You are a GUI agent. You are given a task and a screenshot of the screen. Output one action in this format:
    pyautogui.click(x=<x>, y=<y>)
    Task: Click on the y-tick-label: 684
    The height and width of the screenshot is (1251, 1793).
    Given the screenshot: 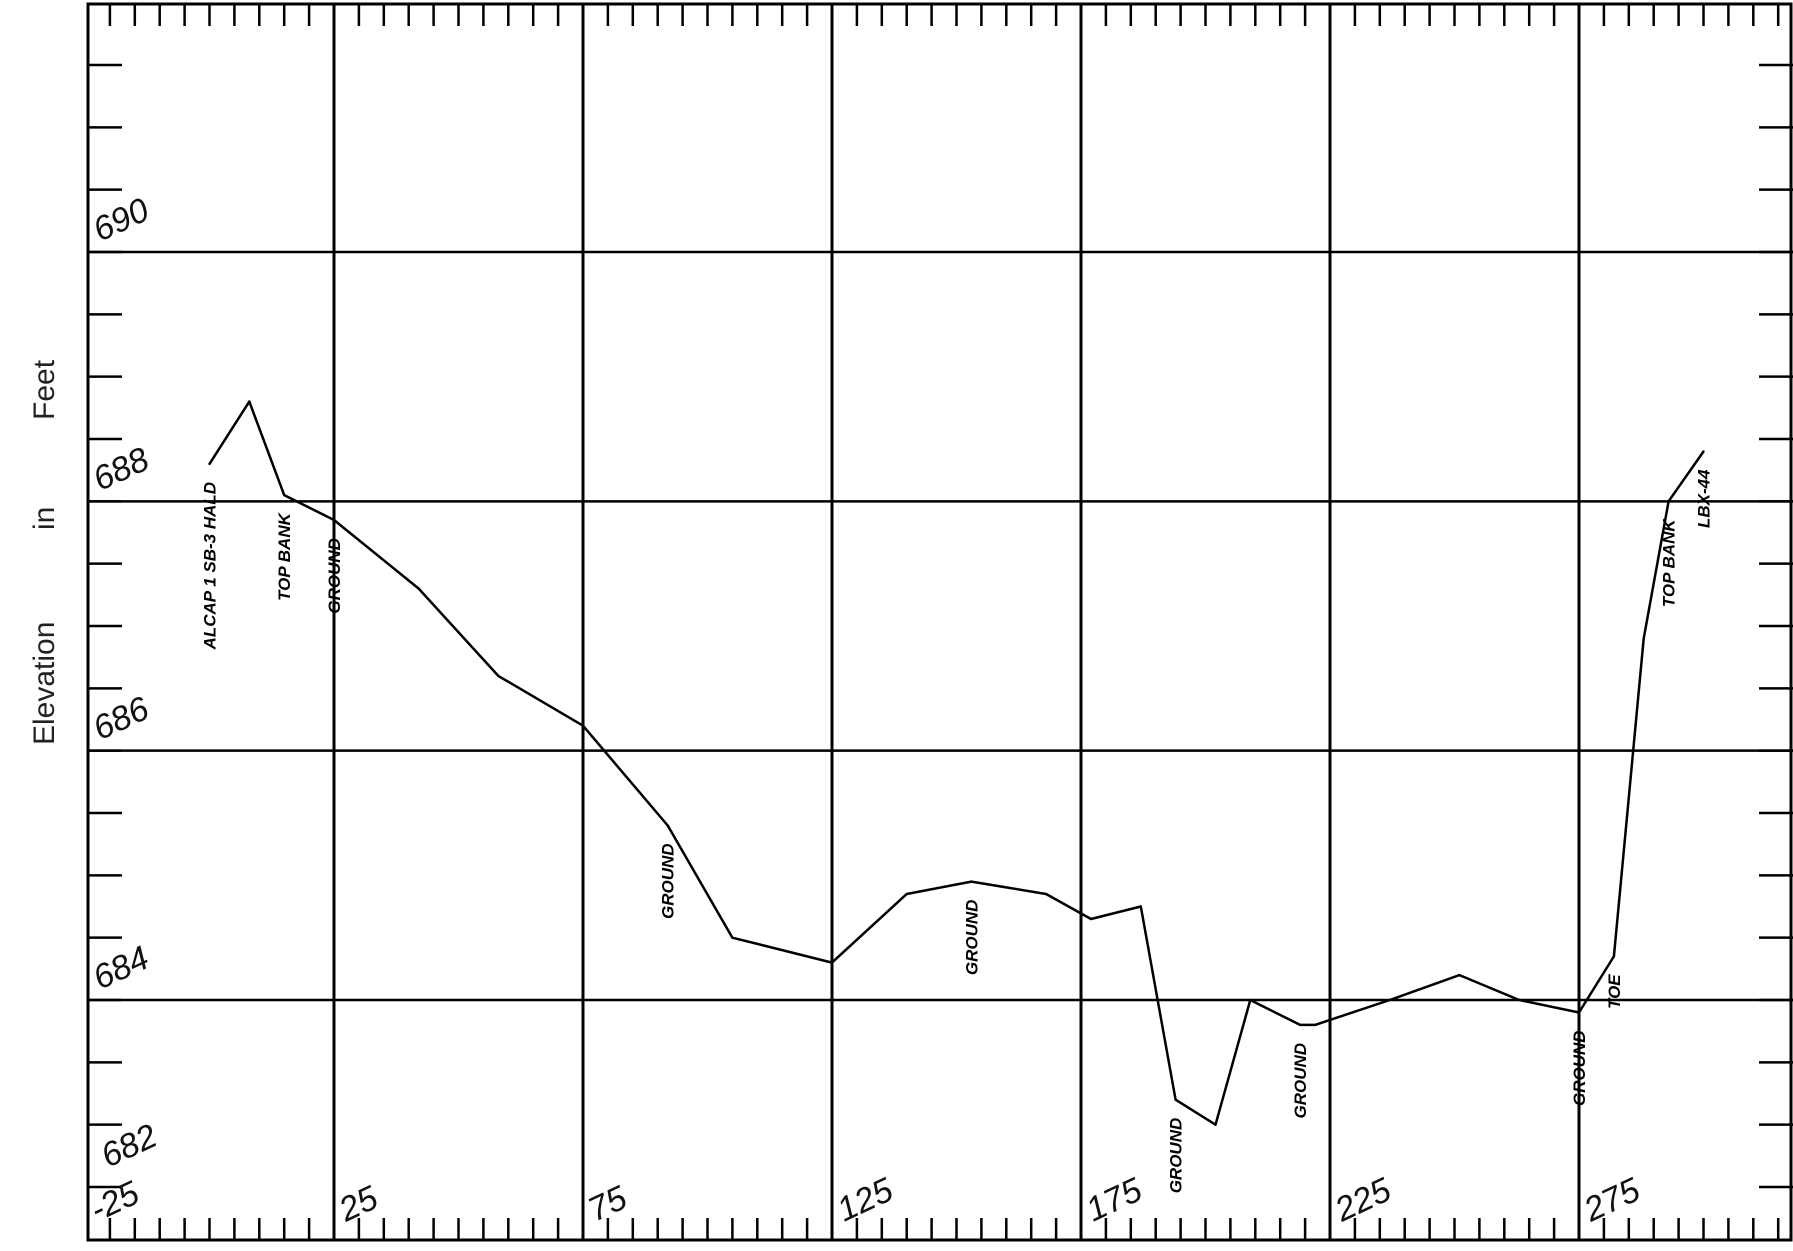 What is the action you would take?
    pyautogui.click(x=120, y=968)
    